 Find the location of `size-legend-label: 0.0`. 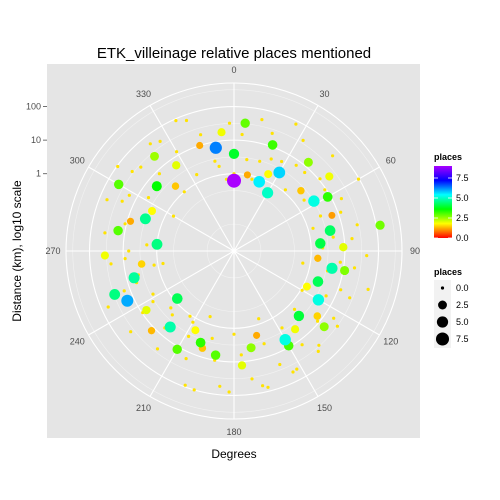

size-legend-label: 0.0 is located at coordinates (462, 288).